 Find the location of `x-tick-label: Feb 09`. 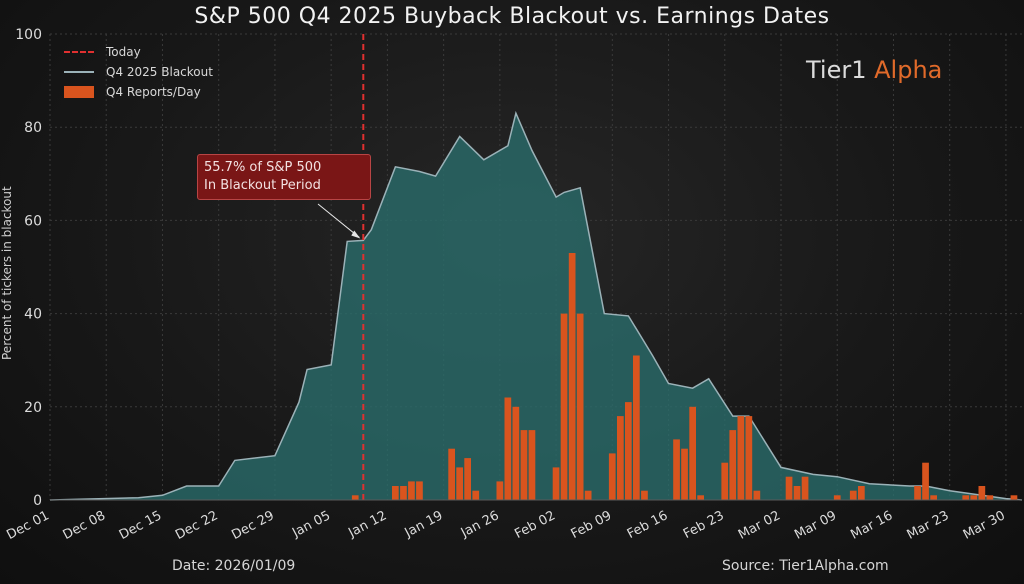

x-tick-label: Feb 09 is located at coordinates (592, 525).